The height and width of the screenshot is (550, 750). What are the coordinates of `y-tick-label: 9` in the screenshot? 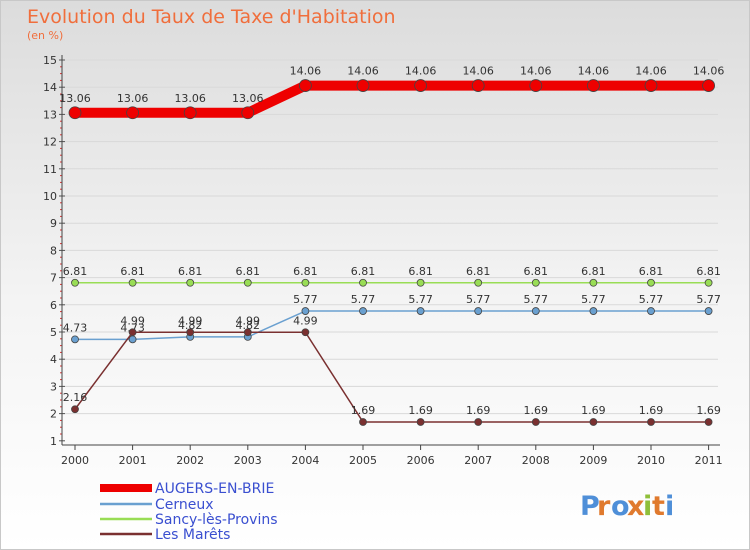 It's located at (53, 223).